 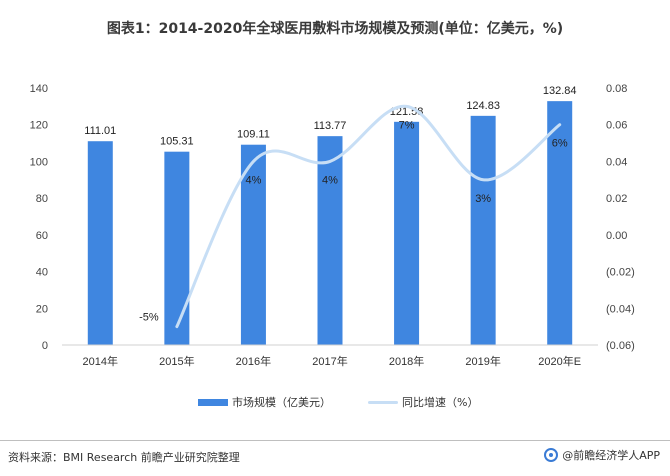 I want to click on right-axis-tick-label: 0.08, so click(x=616, y=89).